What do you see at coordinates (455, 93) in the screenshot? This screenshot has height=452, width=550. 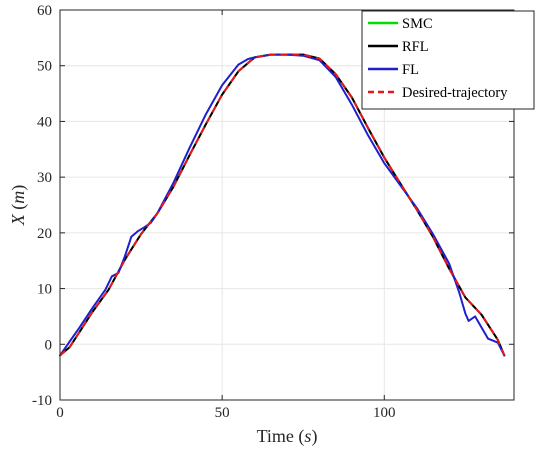 I see `legend-label-desired-trajectory: Desired-trajectory` at bounding box center [455, 93].